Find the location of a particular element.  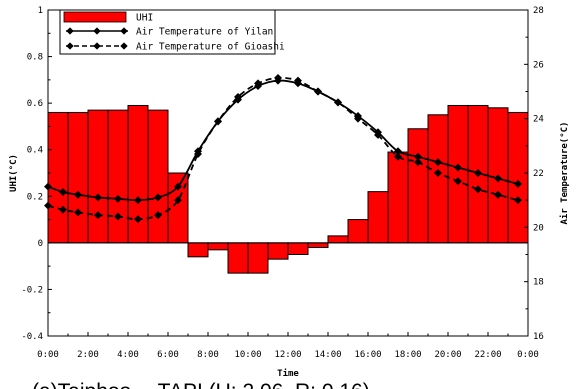

right-tick-label-4: 24 is located at coordinates (538, 120).